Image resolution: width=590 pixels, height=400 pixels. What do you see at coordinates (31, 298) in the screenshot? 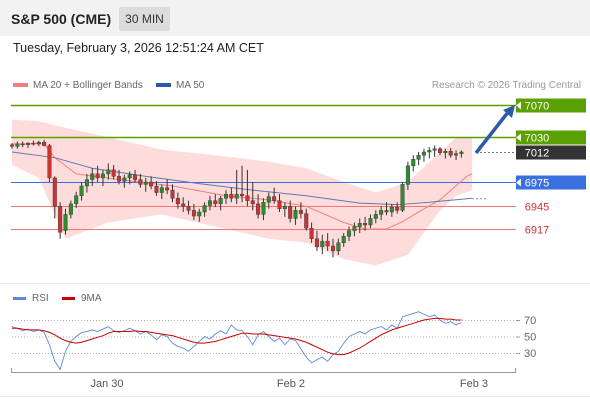
I see `legend-rsi: RSI` at bounding box center [31, 298].